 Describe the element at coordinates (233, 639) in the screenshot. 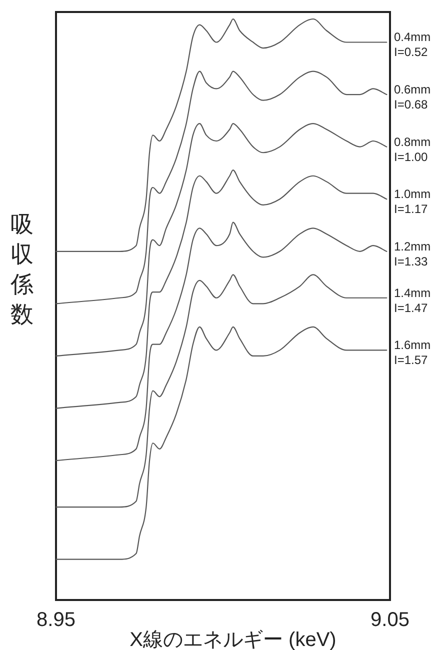

I see `x-axis-title: X線のエネルギー (keV)` at that location.